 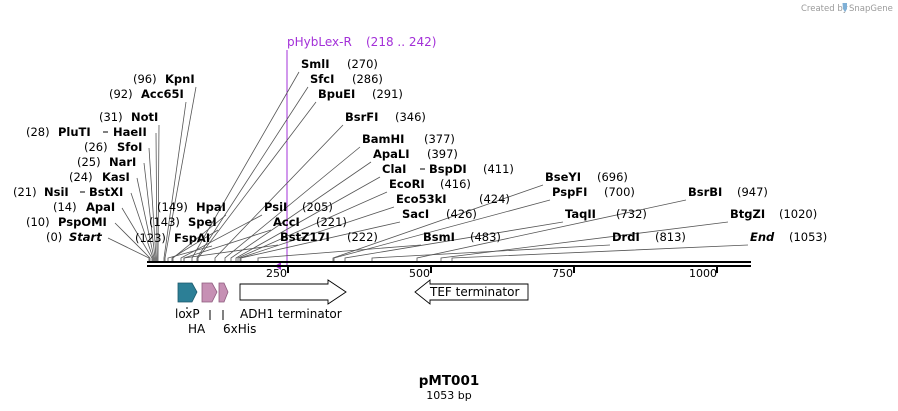 What do you see at coordinates (130, 132) in the screenshot?
I see `site-name-alt: HaeII` at bounding box center [130, 132].